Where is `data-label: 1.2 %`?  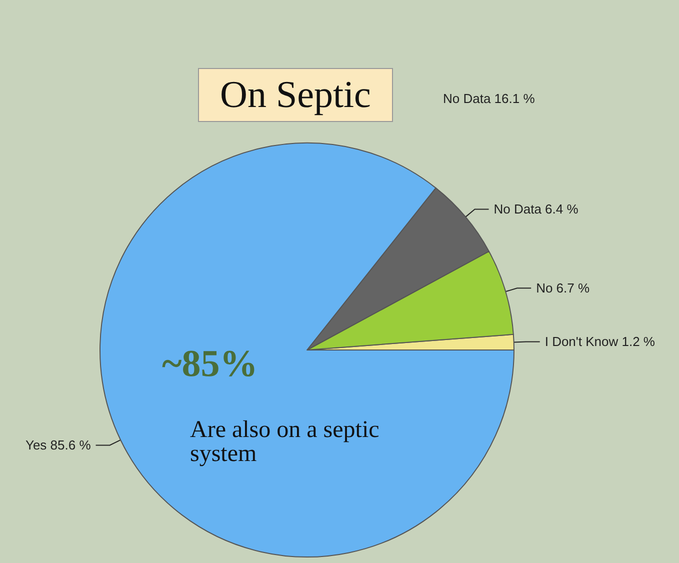 data-label: 1.2 % is located at coordinates (639, 342).